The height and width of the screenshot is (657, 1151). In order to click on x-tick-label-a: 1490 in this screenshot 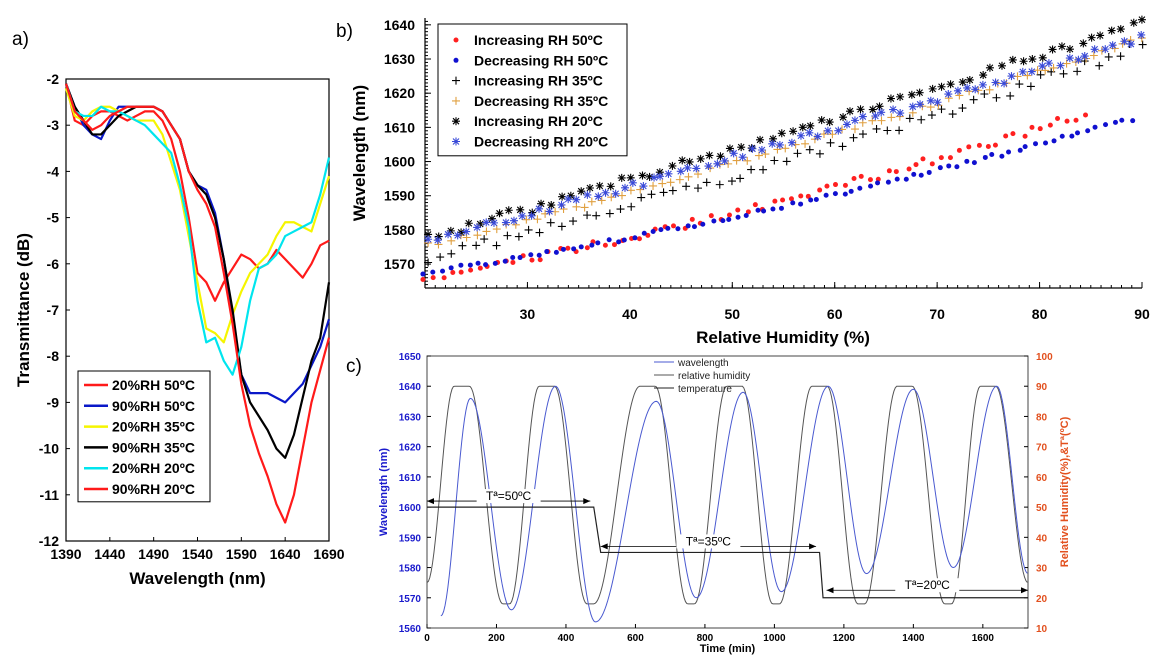, I will do `click(153, 554)`.